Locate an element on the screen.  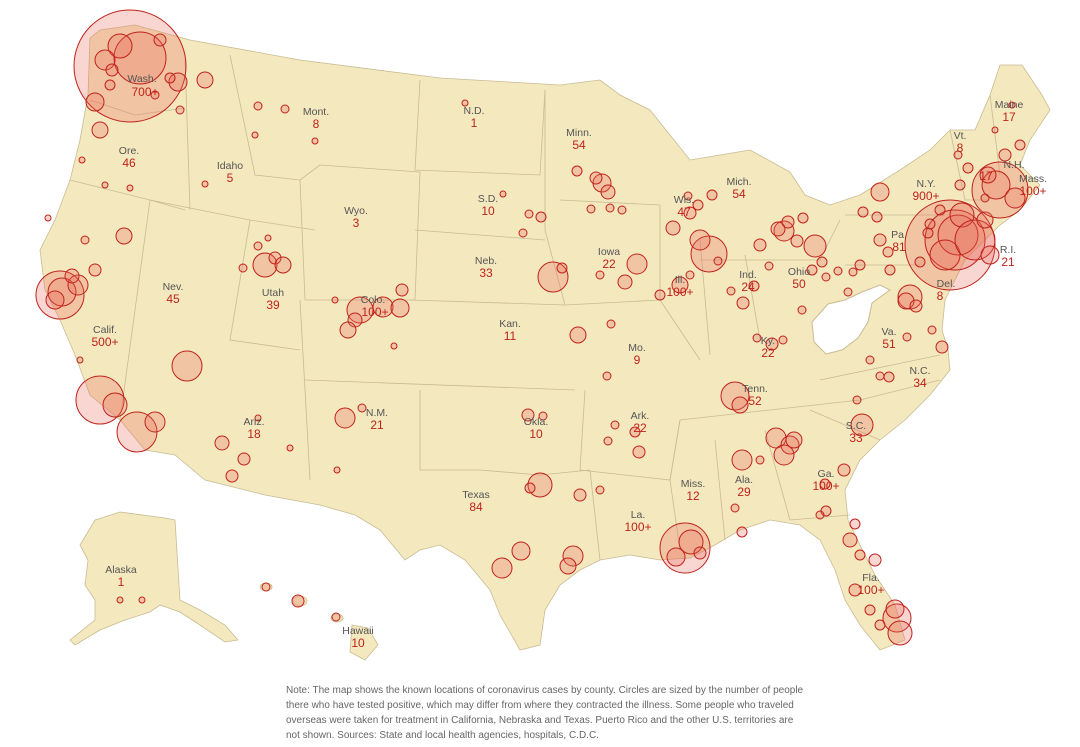
west-virginia-no-cases is located at coordinates (851, 319).